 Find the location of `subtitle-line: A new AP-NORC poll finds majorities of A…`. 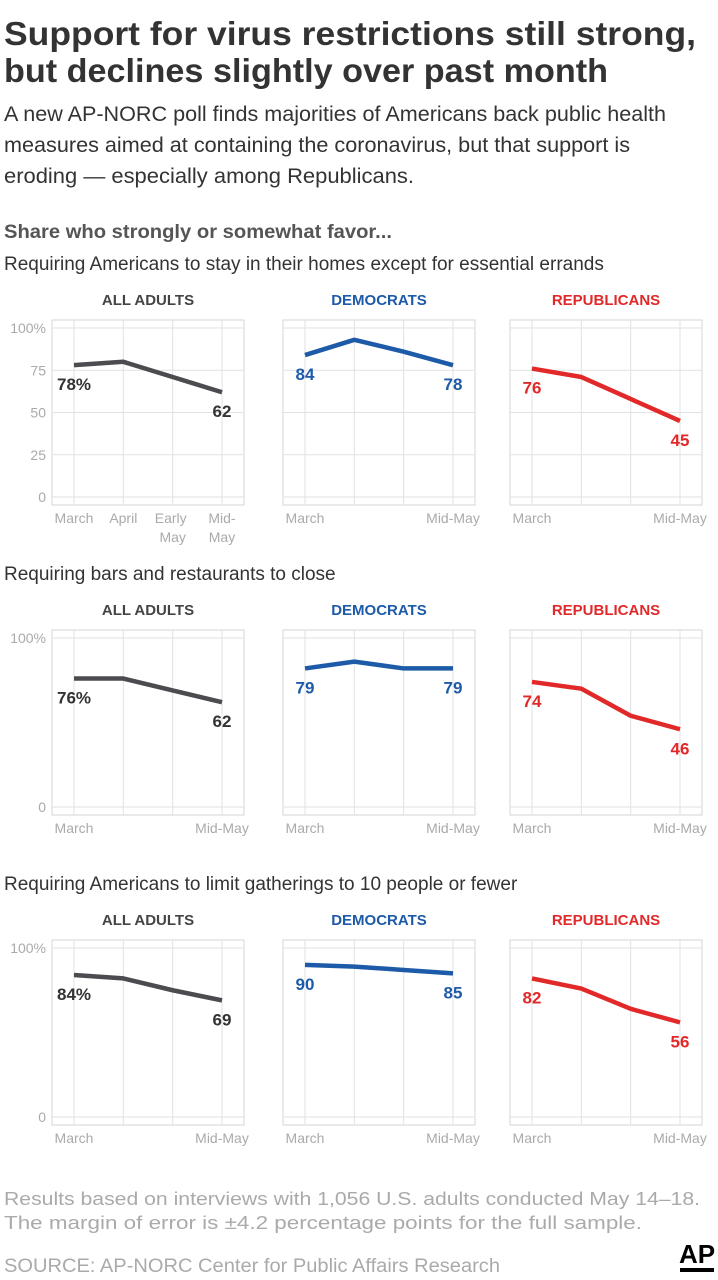

subtitle-line: A new AP-NORC poll finds majorities of A… is located at coordinates (335, 114).